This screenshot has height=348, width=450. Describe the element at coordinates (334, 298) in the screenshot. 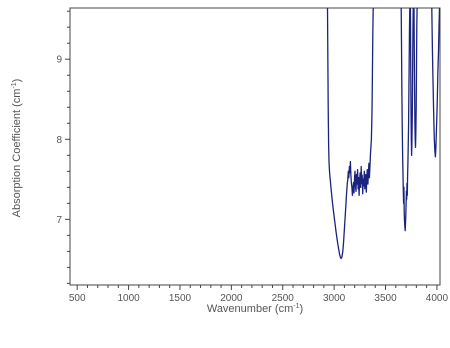

I see `x-tick-label: 3000` at that location.